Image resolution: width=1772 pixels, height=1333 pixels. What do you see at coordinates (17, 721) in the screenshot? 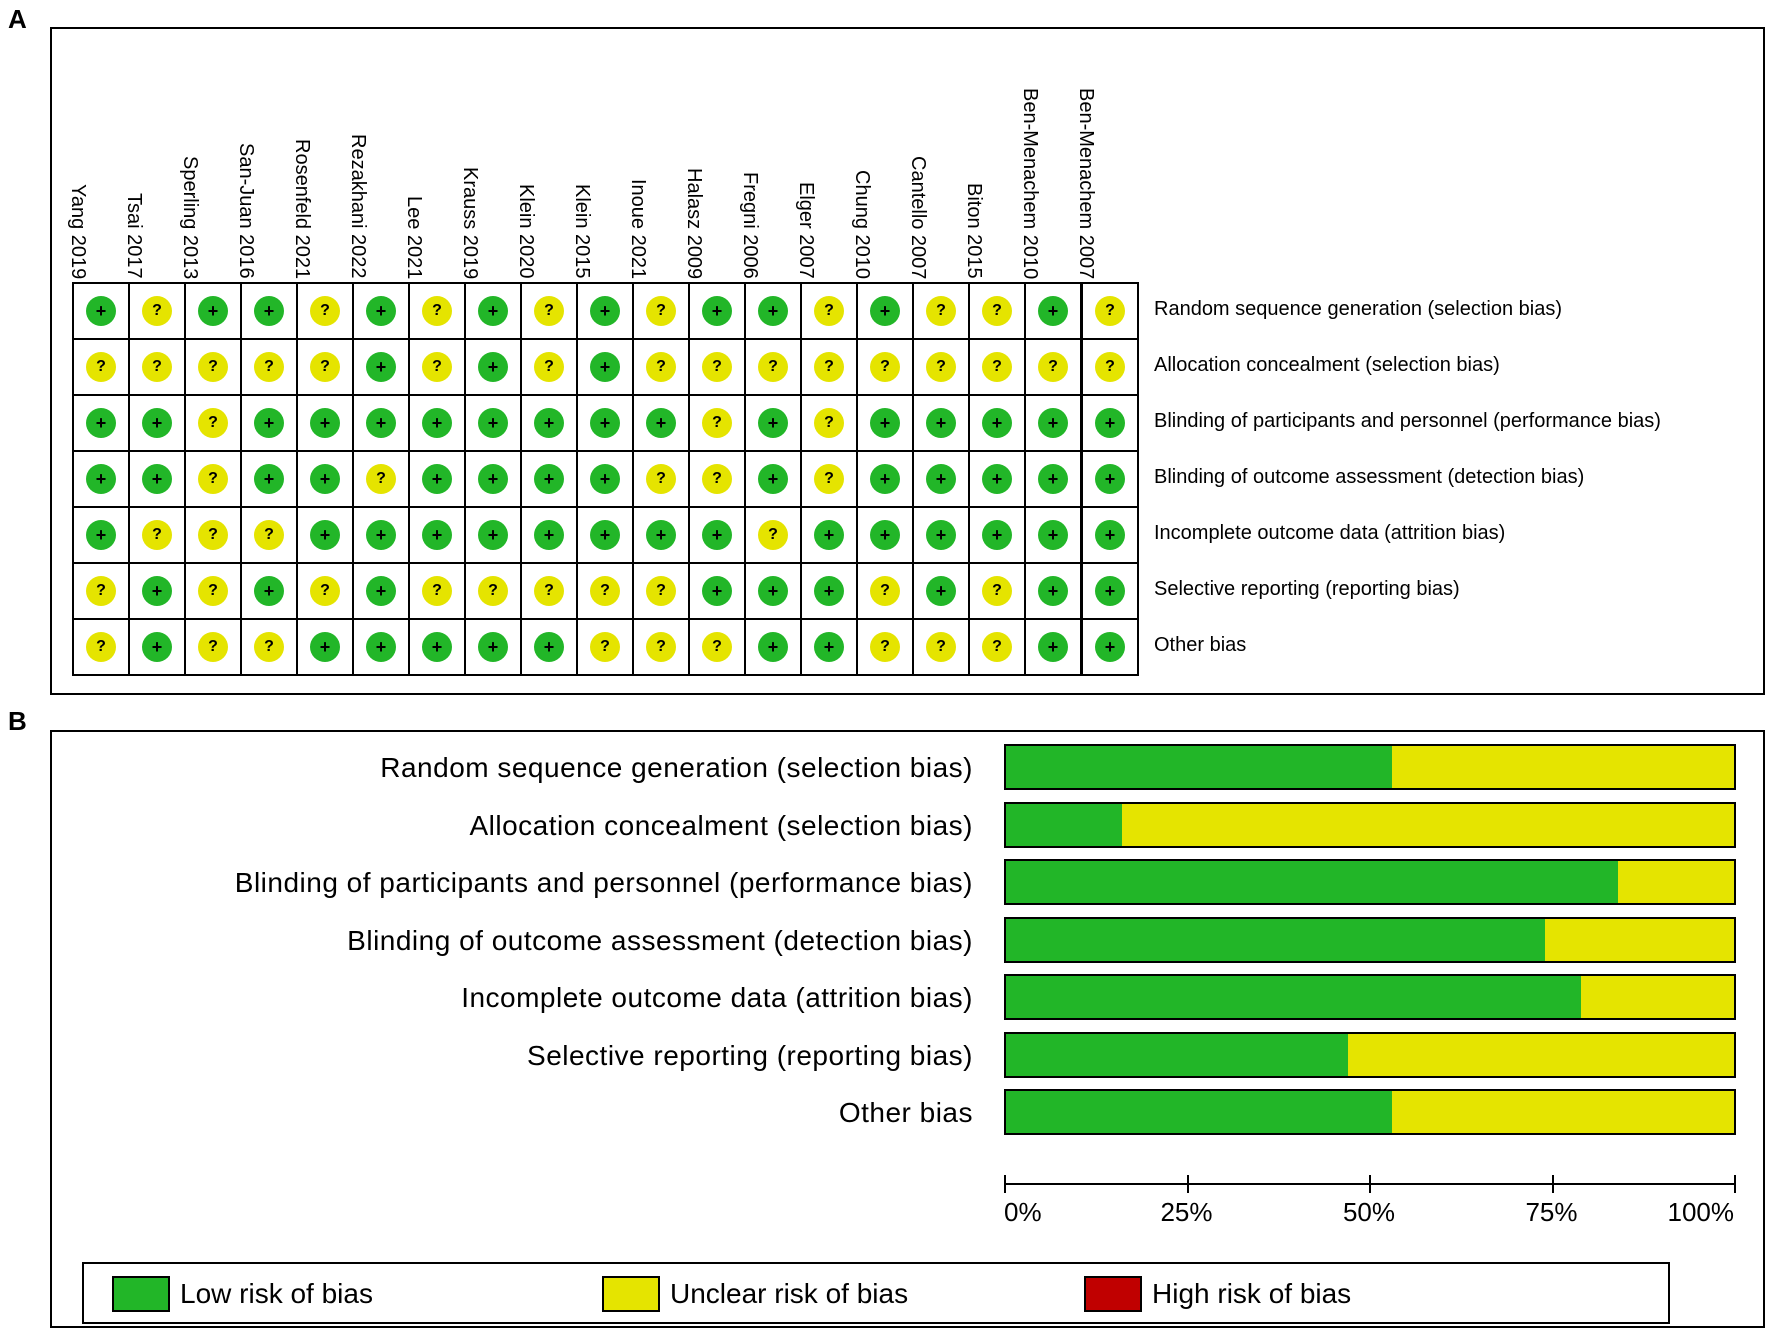
I see `panel-b-letter: B` at bounding box center [17, 721].